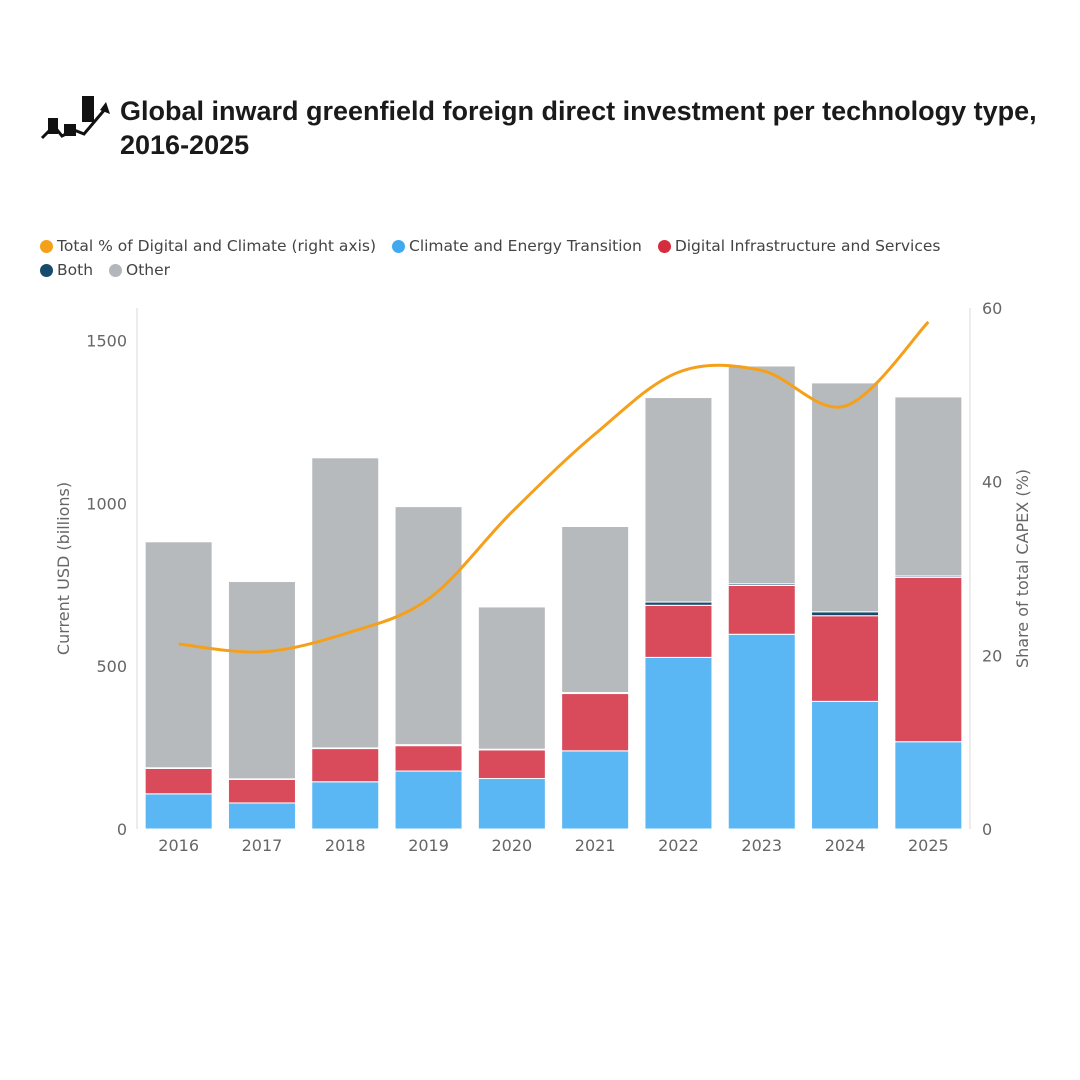 This screenshot has height=1080, width=1080. What do you see at coordinates (678, 845) in the screenshot?
I see `x-tick-label: 2022` at bounding box center [678, 845].